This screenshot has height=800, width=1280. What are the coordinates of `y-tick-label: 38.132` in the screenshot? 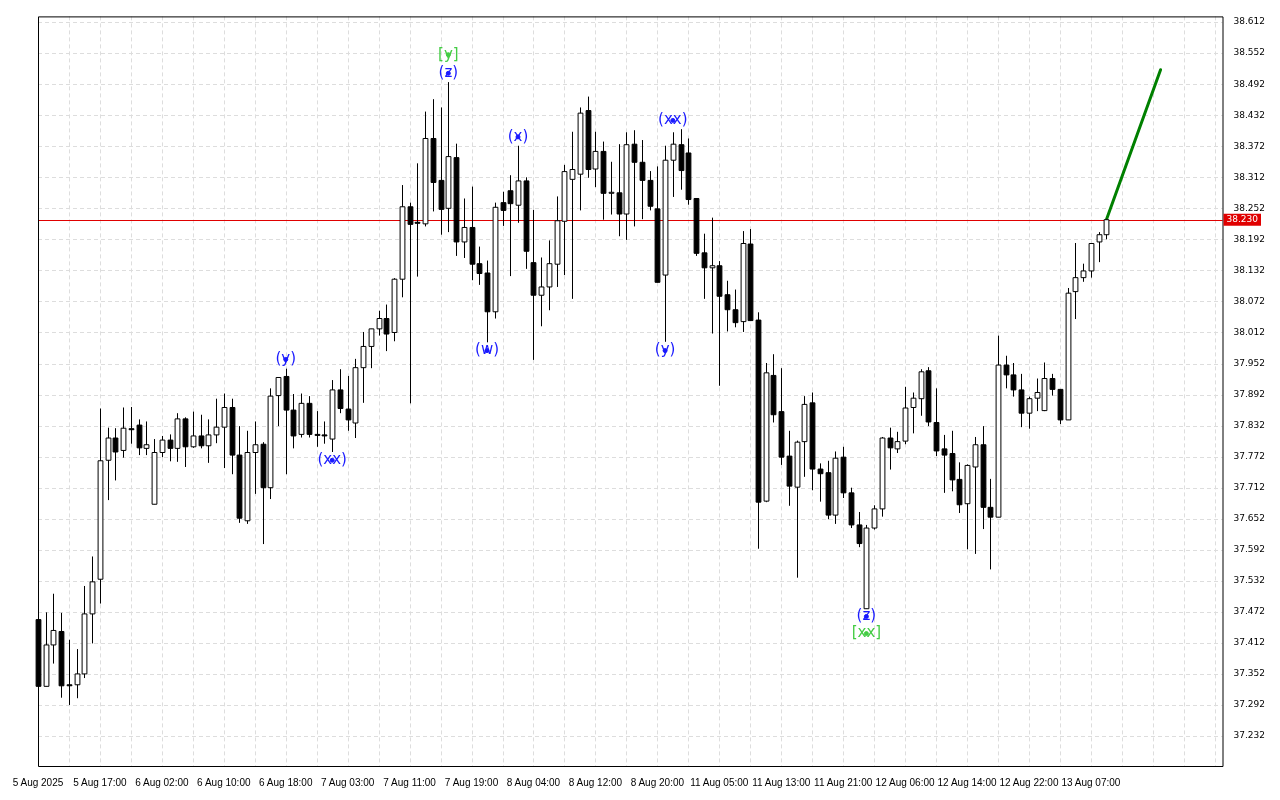 It's located at (1249, 269).